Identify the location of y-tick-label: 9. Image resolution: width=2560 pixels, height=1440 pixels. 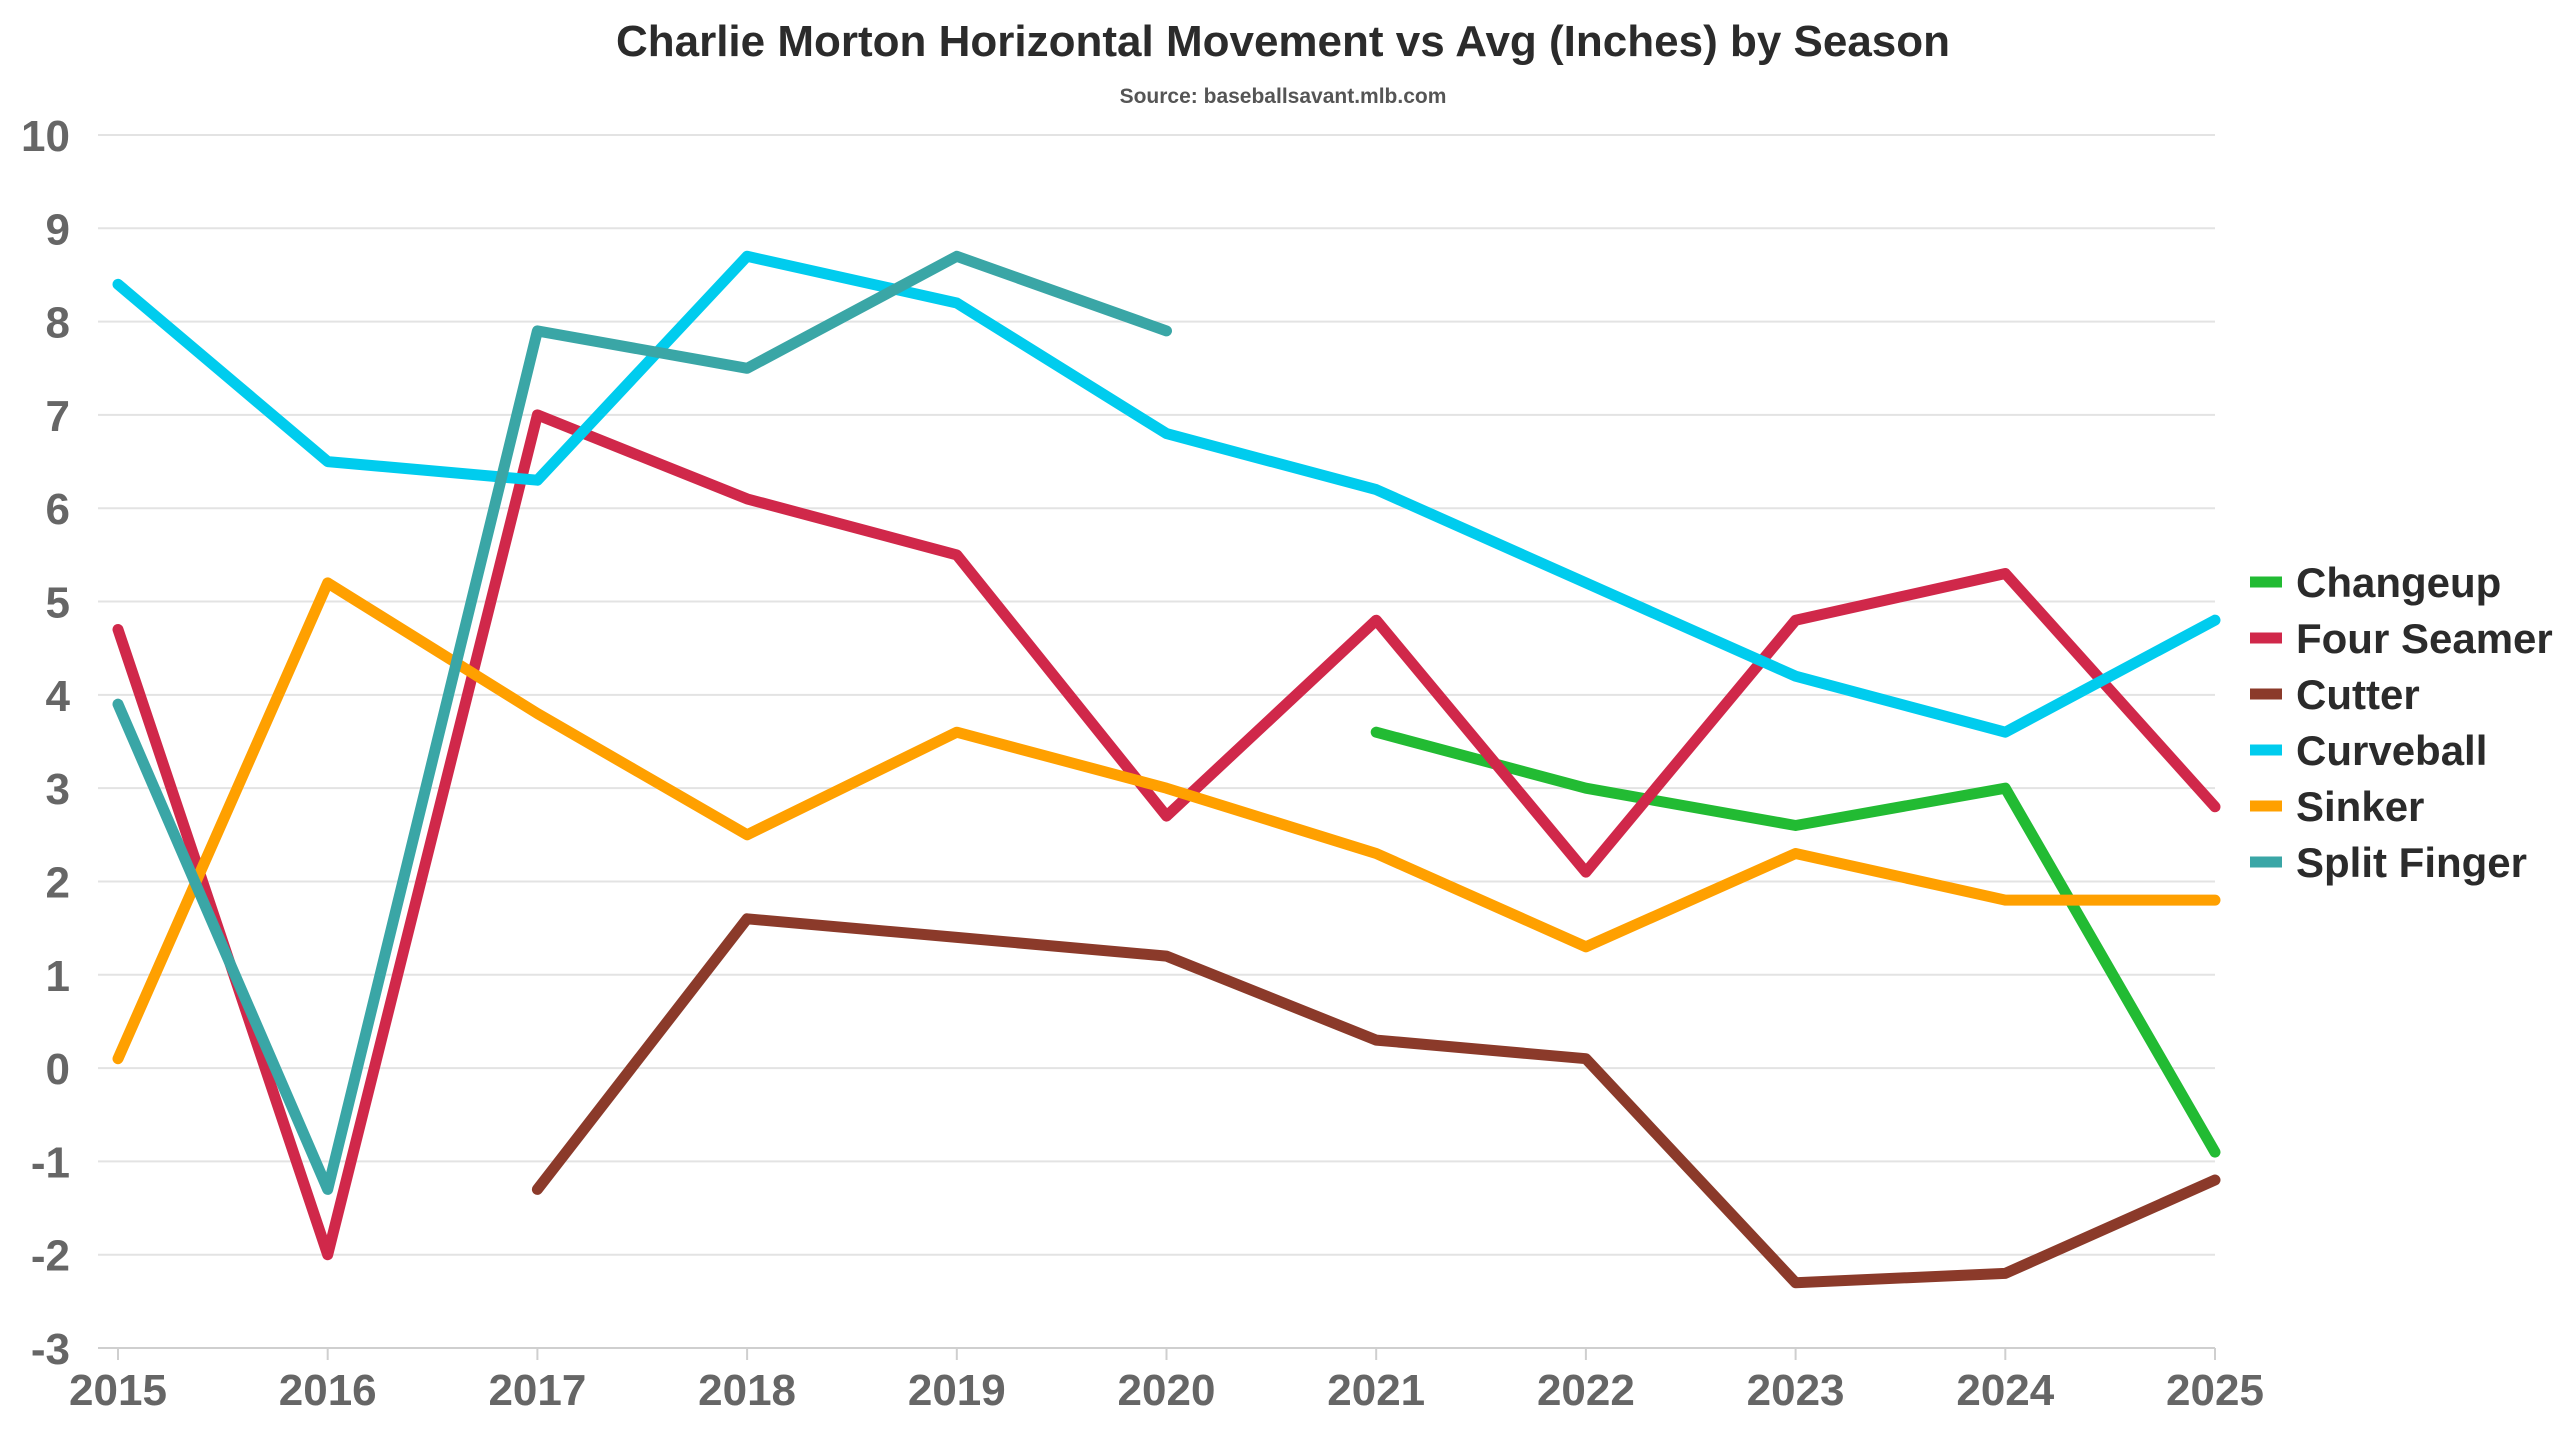
(58, 229).